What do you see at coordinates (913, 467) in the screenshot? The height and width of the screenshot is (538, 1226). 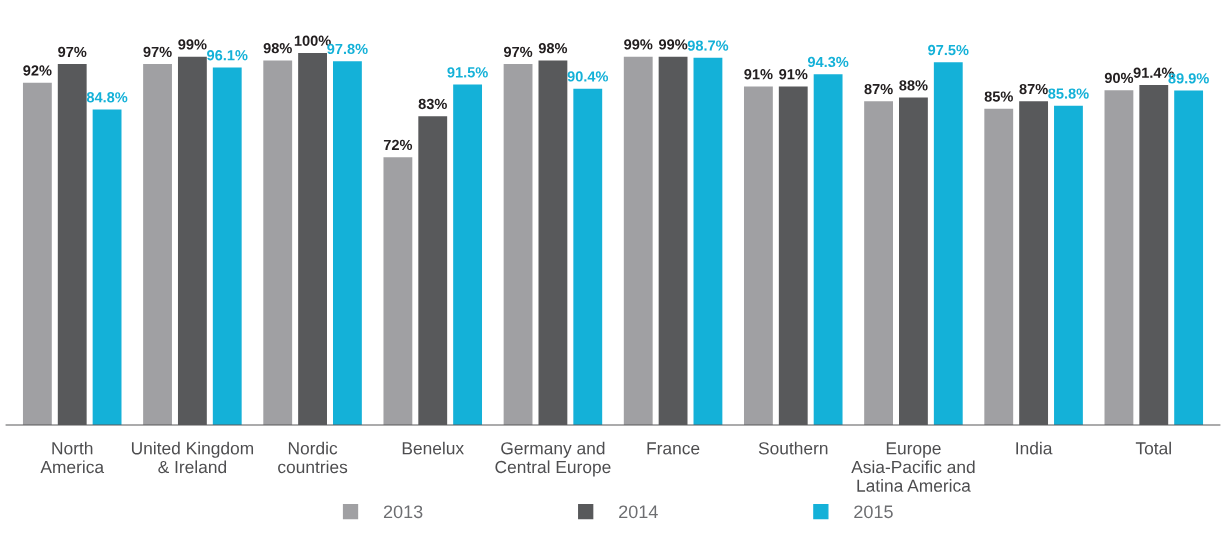 I see `x-tick-label: Europe Asia-Pacific and Latina America` at bounding box center [913, 467].